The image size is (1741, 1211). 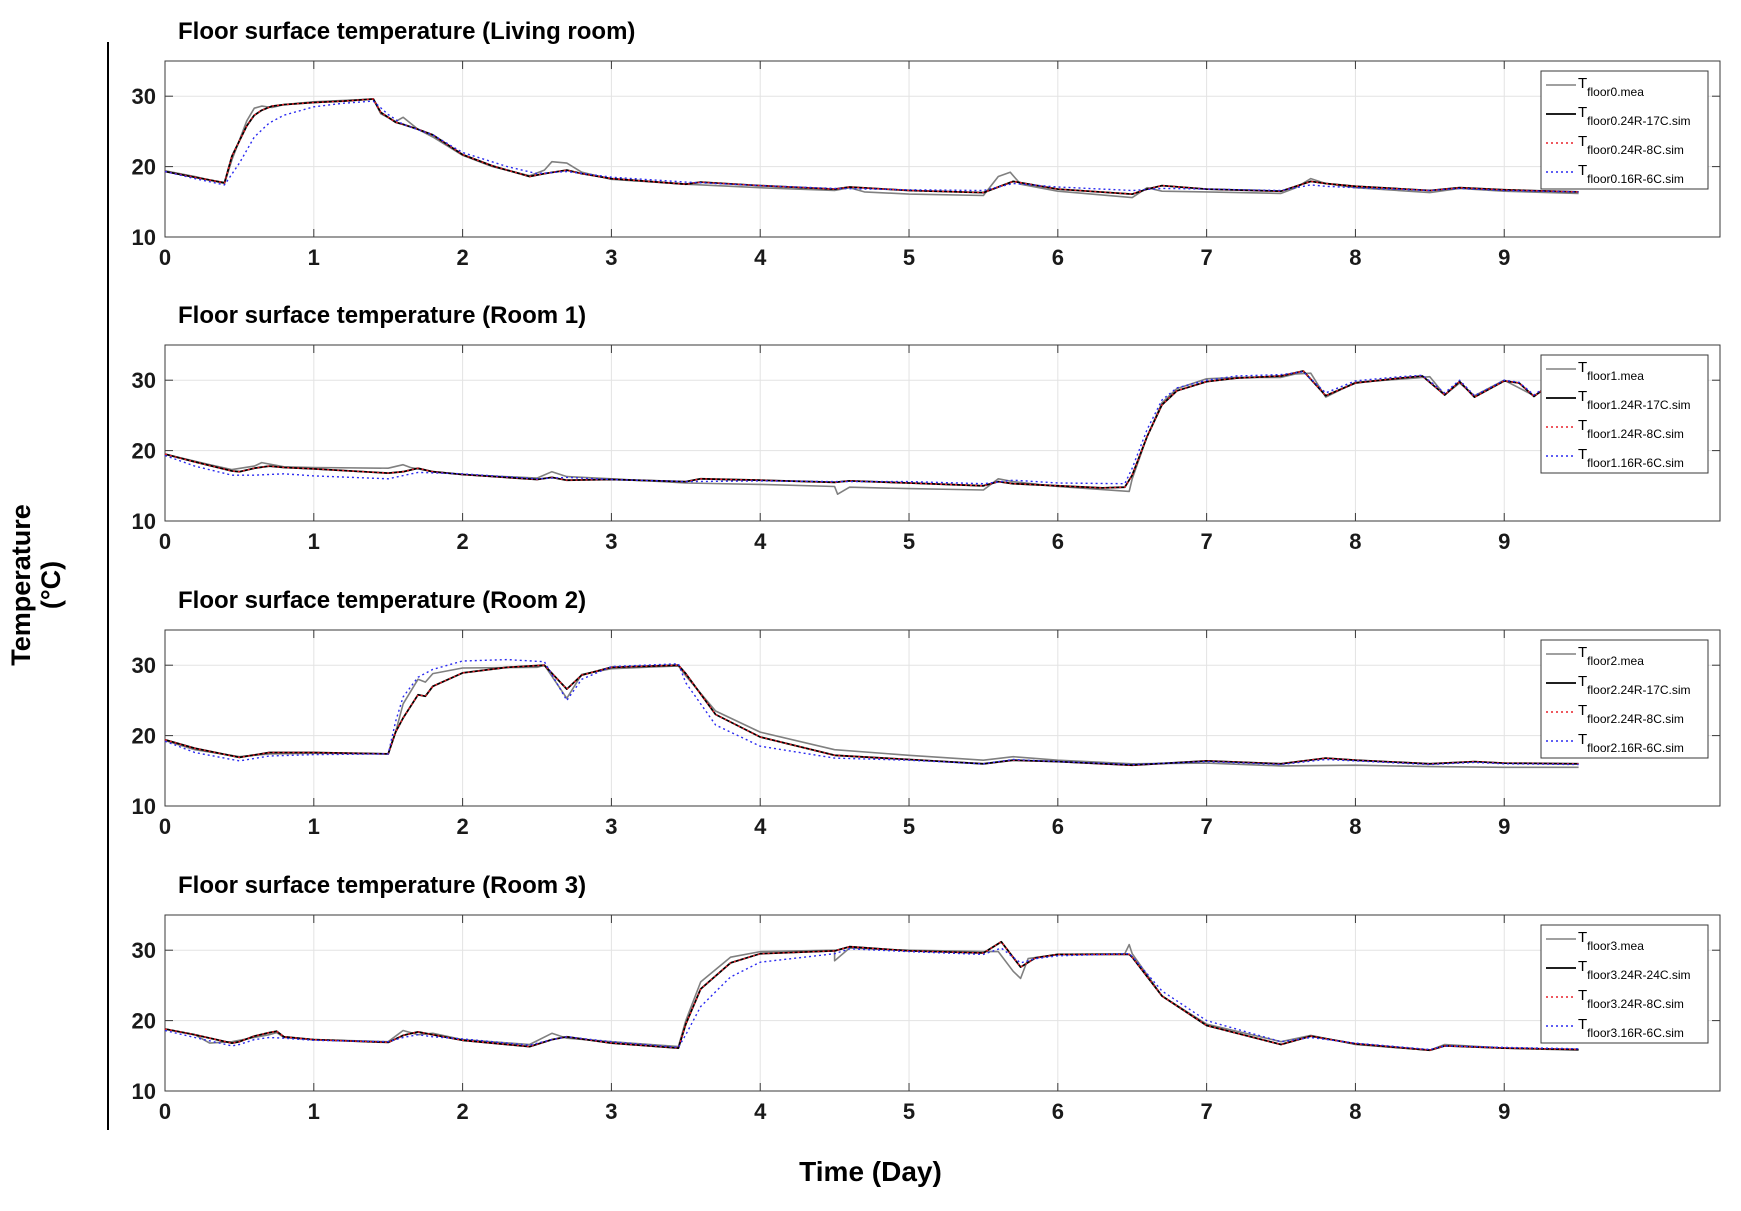 I want to click on legend-subscript: floor0.16R-6C.sim, so click(x=1635, y=179).